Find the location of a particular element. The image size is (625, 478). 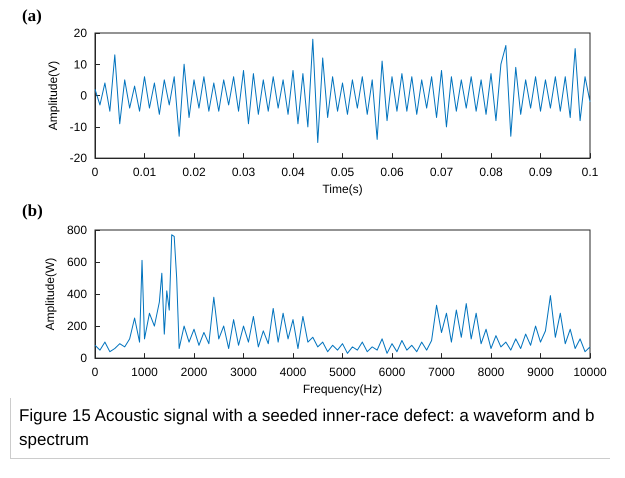

x-tick-label: 5000 is located at coordinates (342, 372).